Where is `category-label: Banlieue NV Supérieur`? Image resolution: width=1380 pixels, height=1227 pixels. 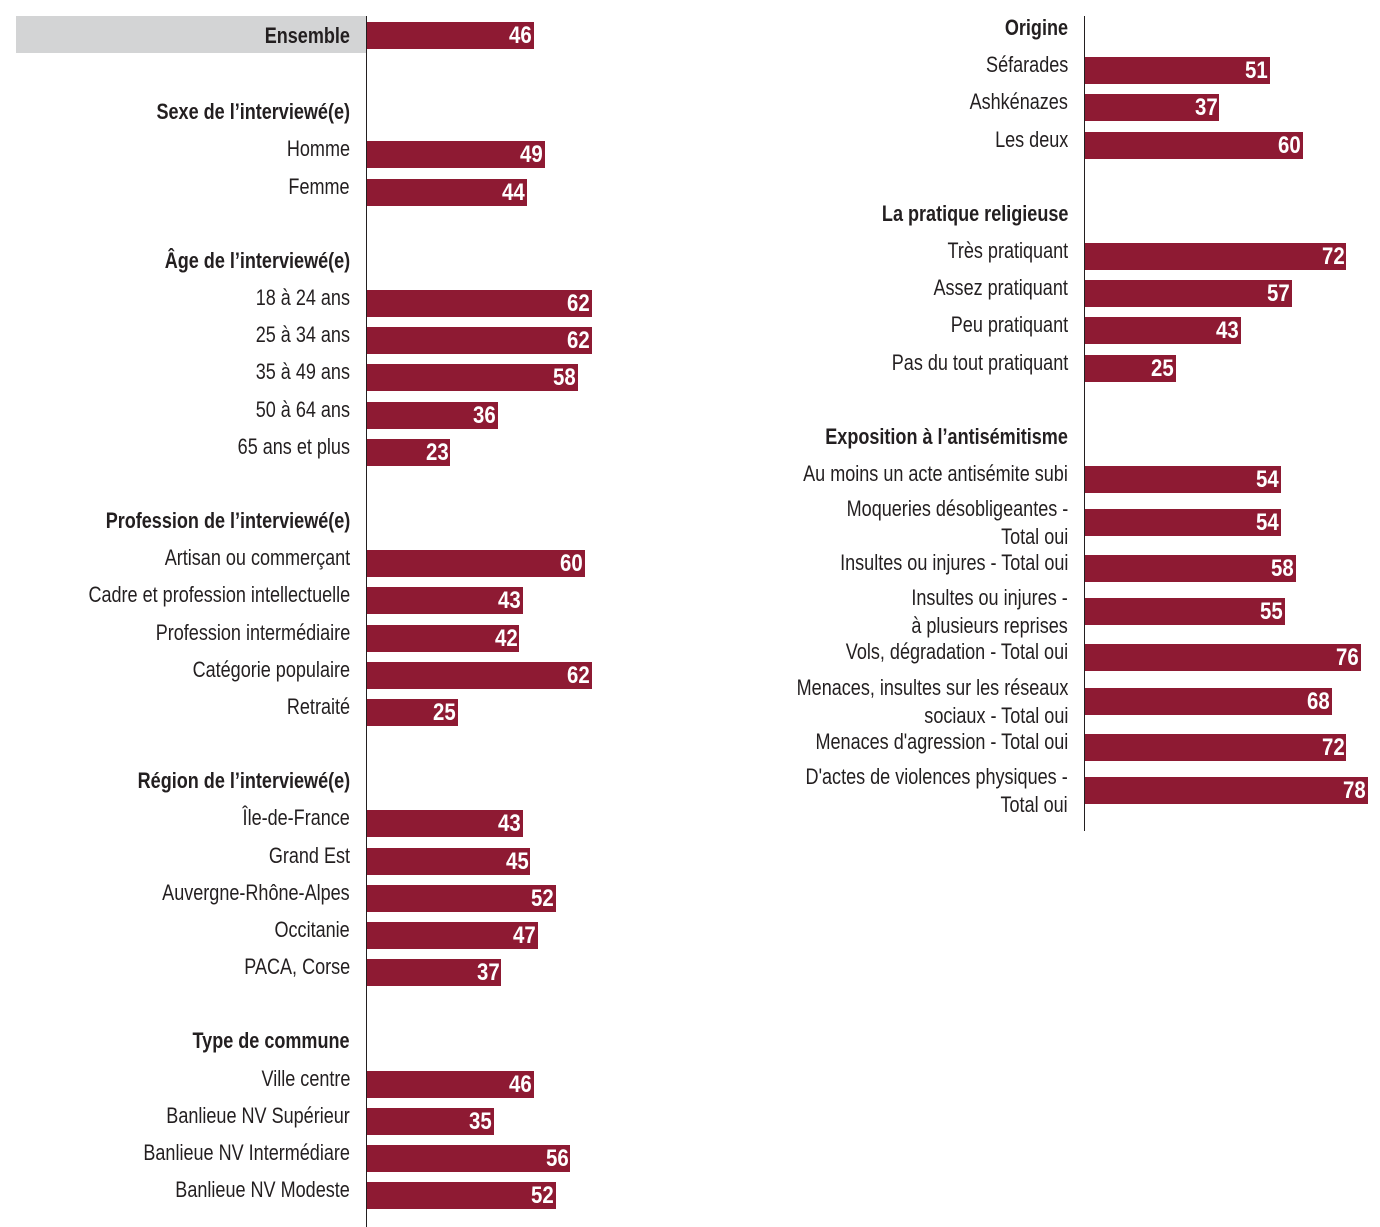 category-label: Banlieue NV Supérieur is located at coordinates (258, 1115).